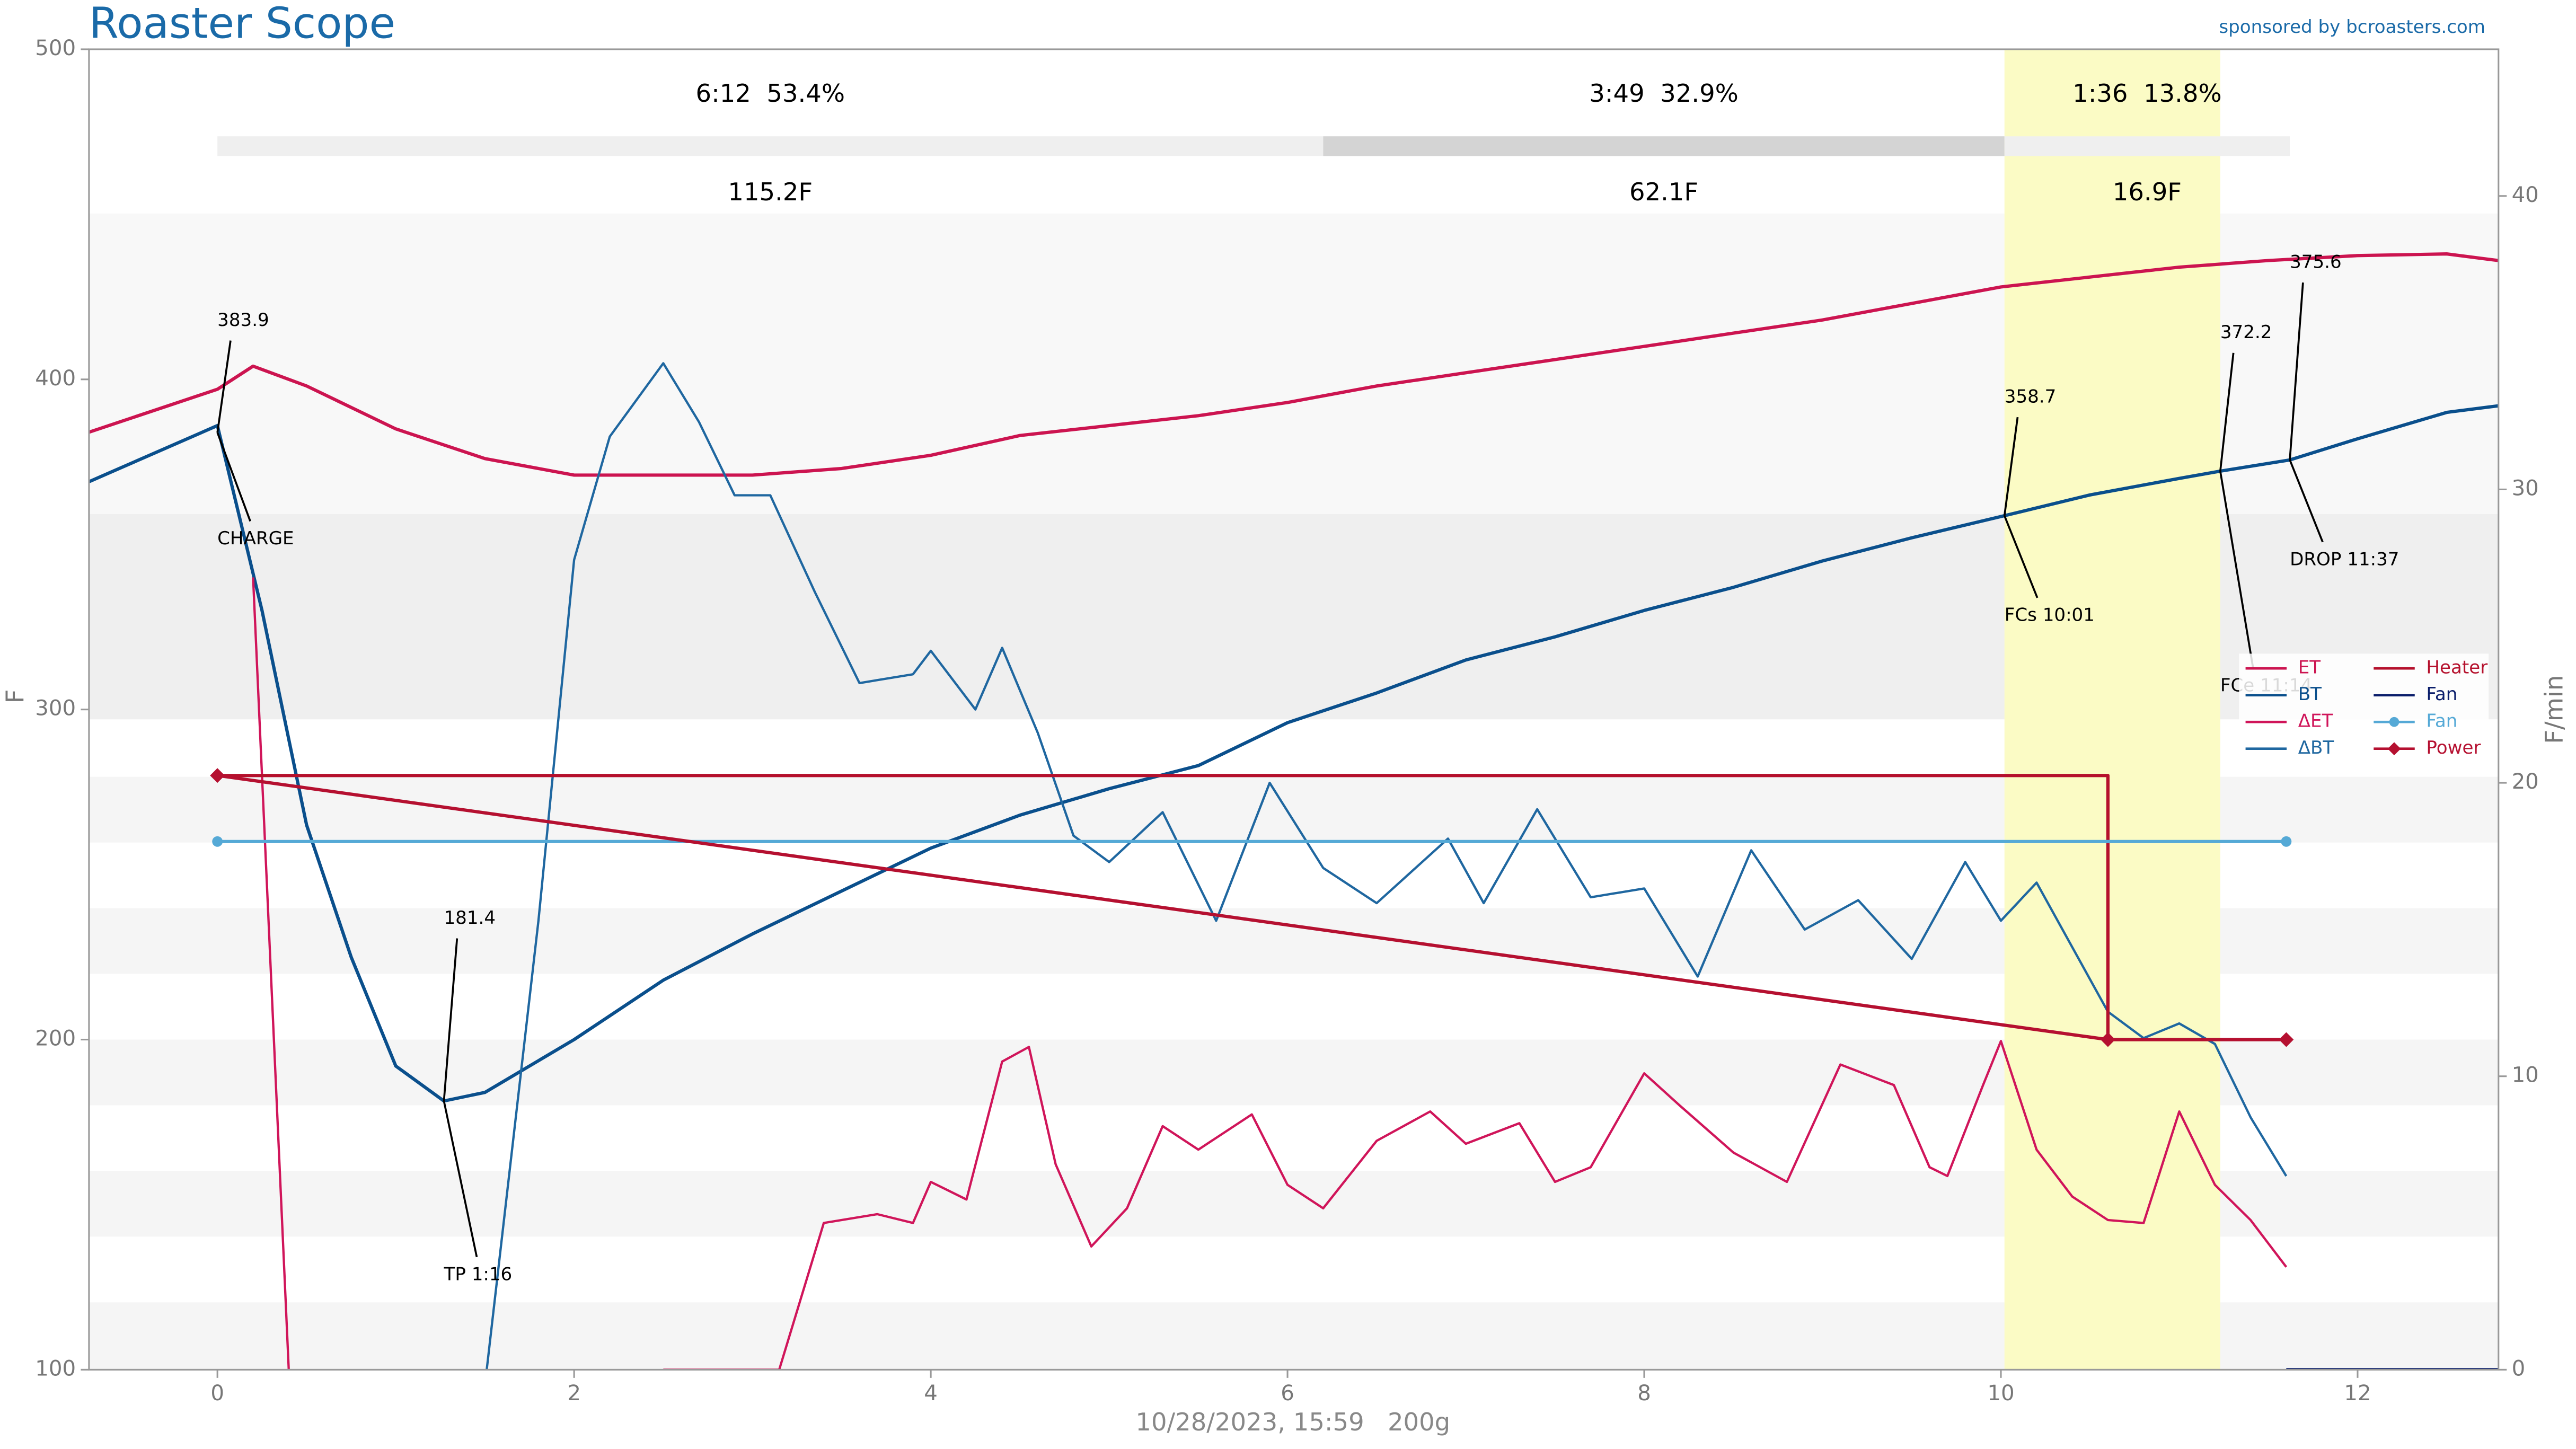 This screenshot has width=2576, height=1449. Describe the element at coordinates (2315, 721) in the screenshot. I see `legend-label: ΔET` at that location.